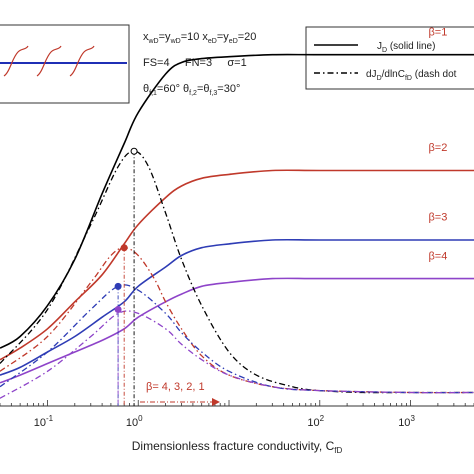 The height and width of the screenshot is (474, 474). What do you see at coordinates (411, 75) in the screenshot?
I see `legend-label-dashdot: dJD/dlnCfD (dash dot` at bounding box center [411, 75].